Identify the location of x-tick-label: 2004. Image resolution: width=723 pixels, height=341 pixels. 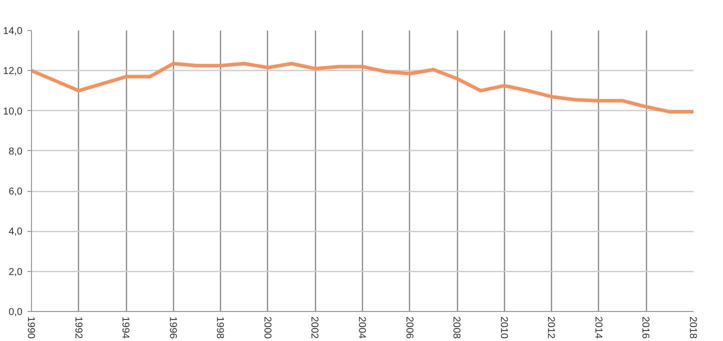
(361, 328).